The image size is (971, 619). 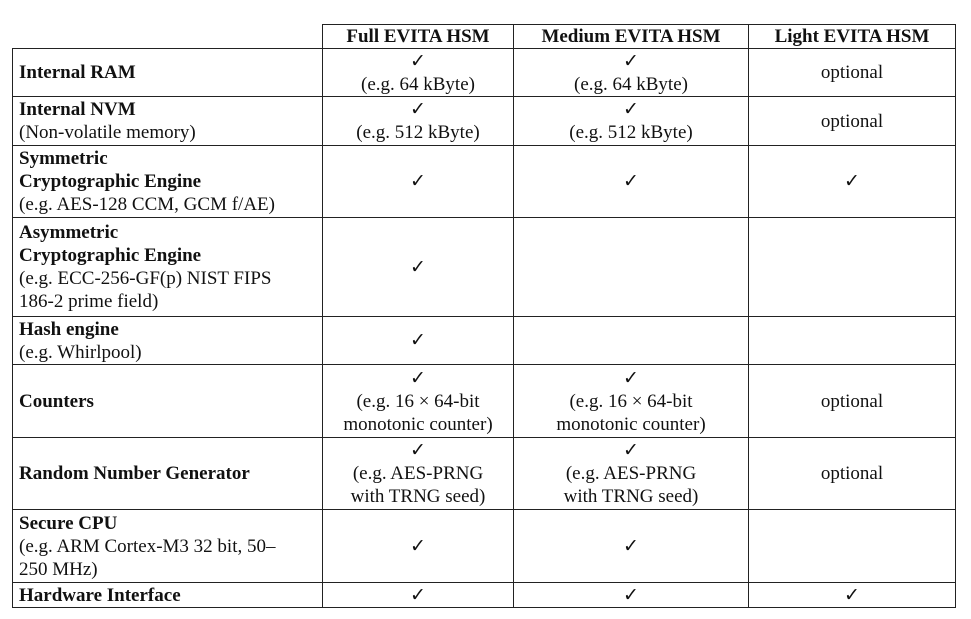 What do you see at coordinates (107, 132) in the screenshot?
I see `feature-description: (Non-volatile memory)` at bounding box center [107, 132].